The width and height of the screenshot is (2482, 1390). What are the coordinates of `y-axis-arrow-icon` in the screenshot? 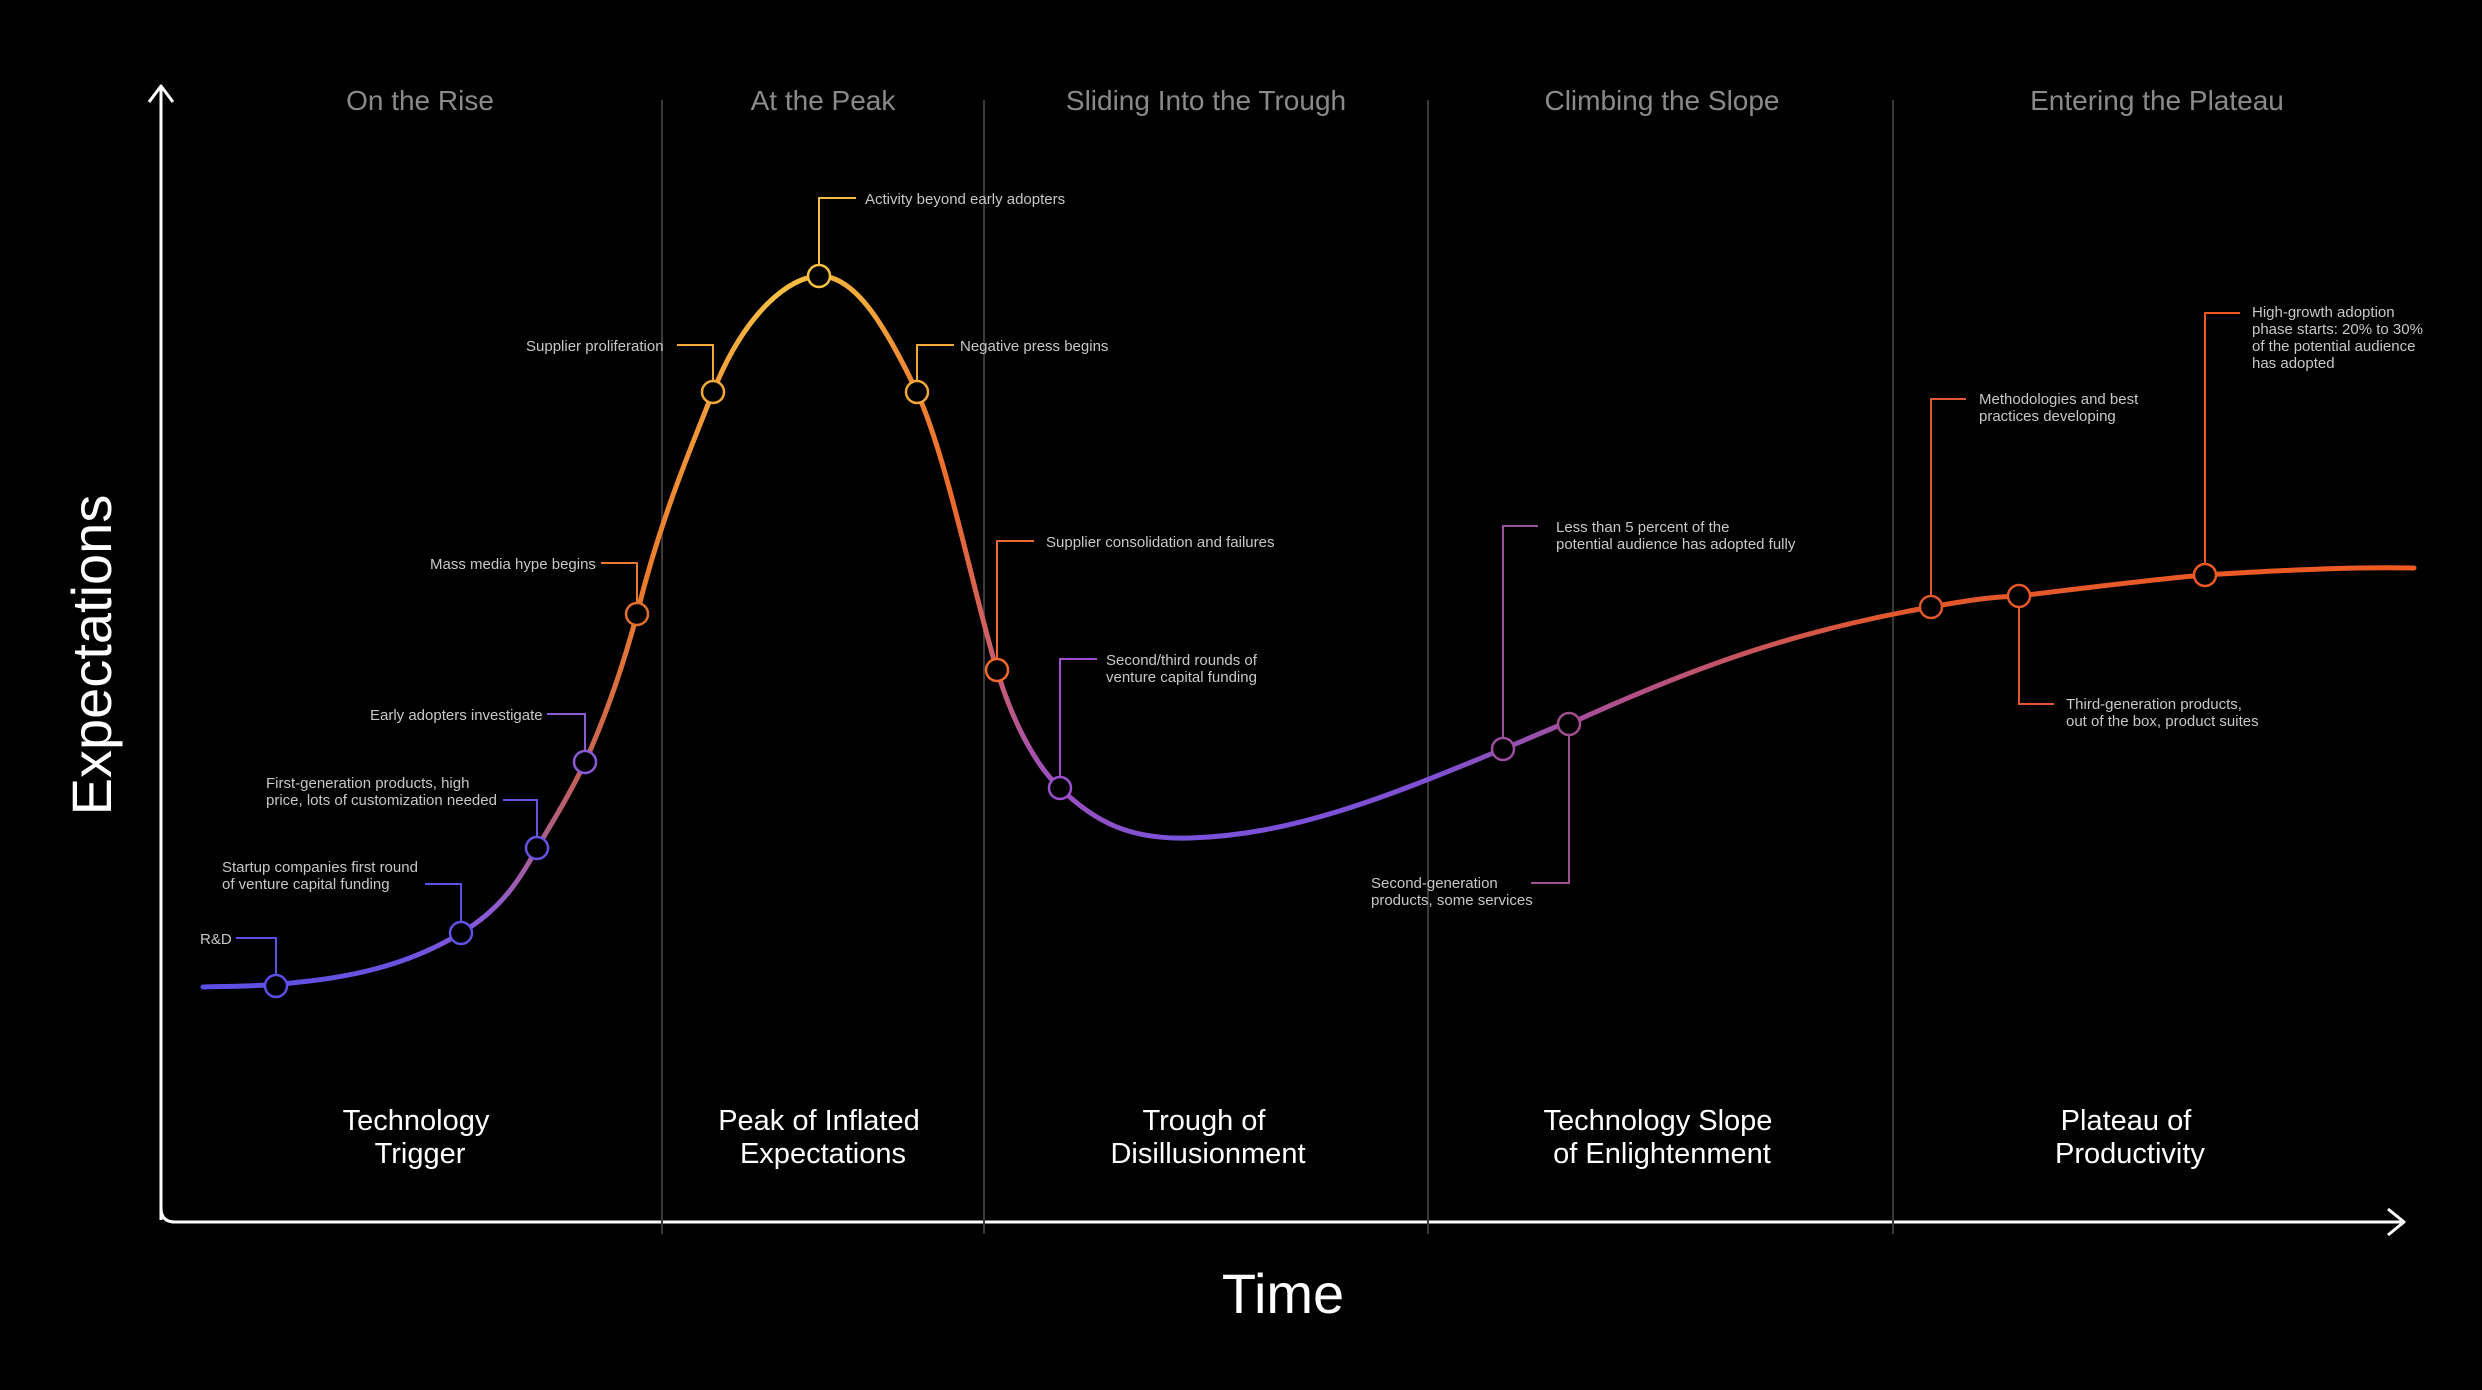 It's located at (161, 93).